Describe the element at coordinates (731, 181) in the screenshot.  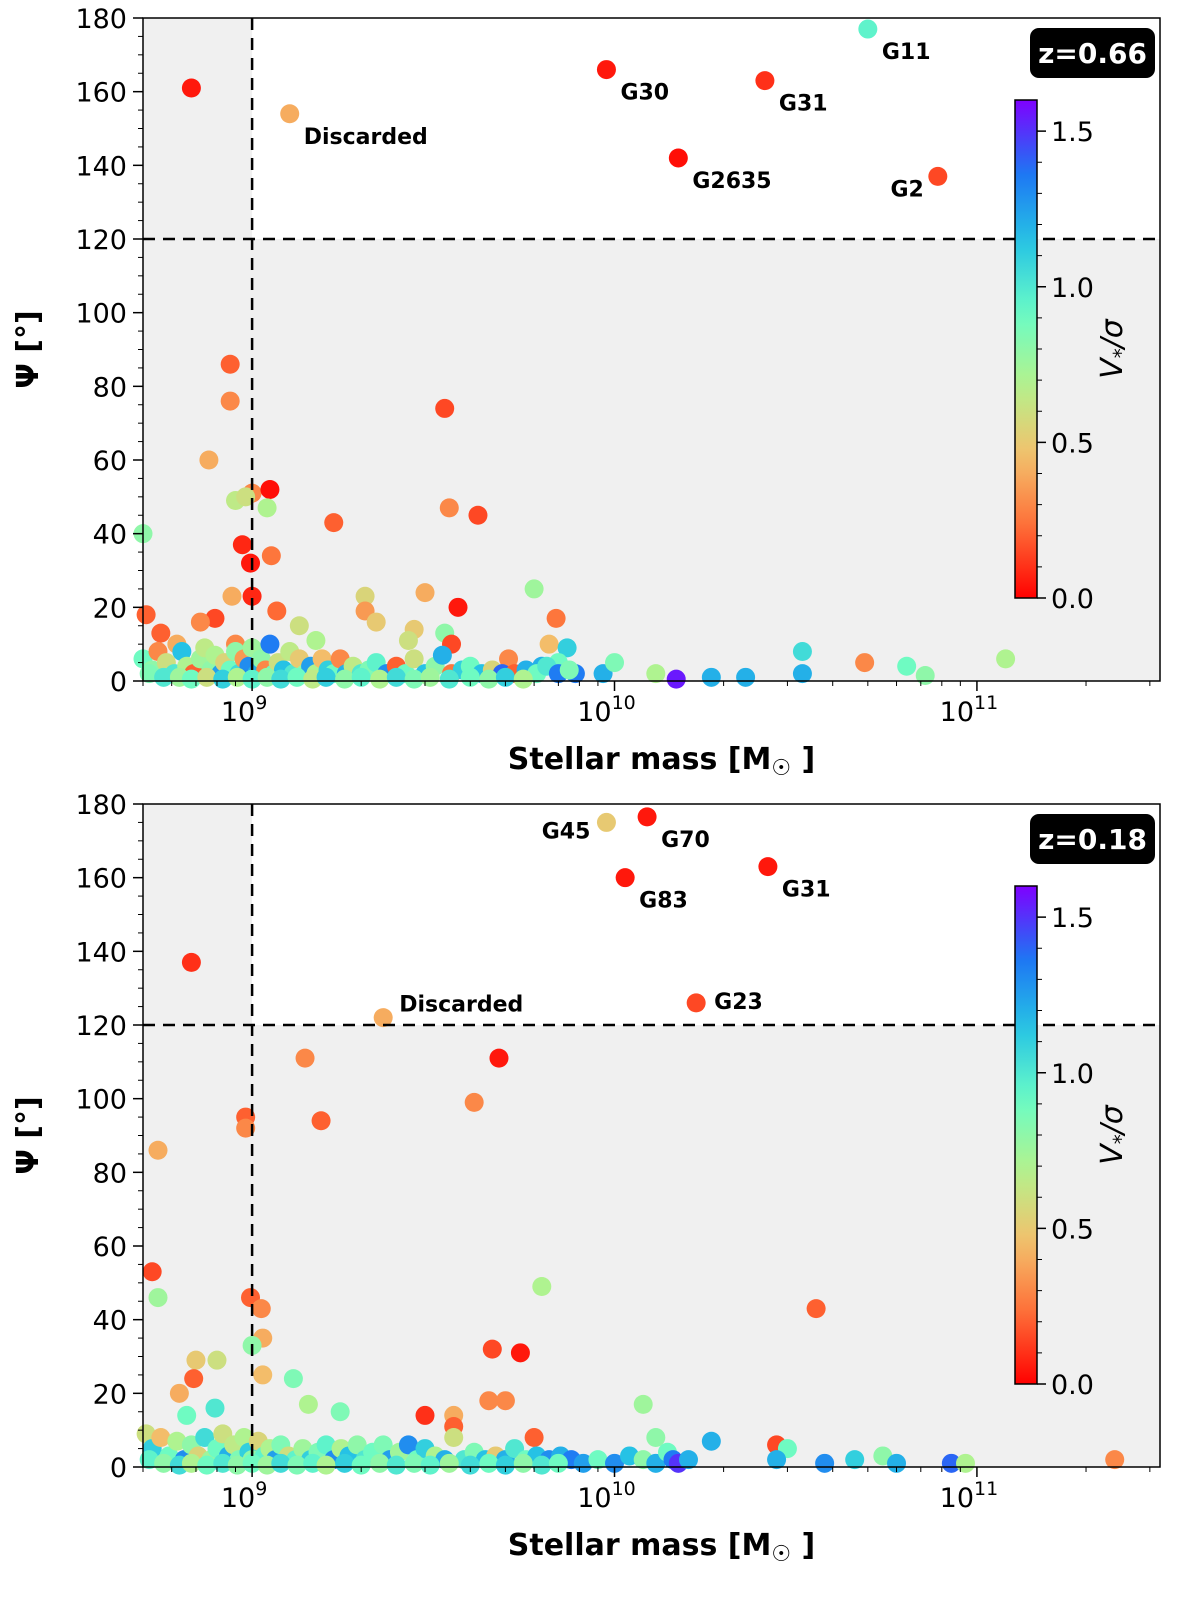
I see `point-label-g2635: G2635` at that location.